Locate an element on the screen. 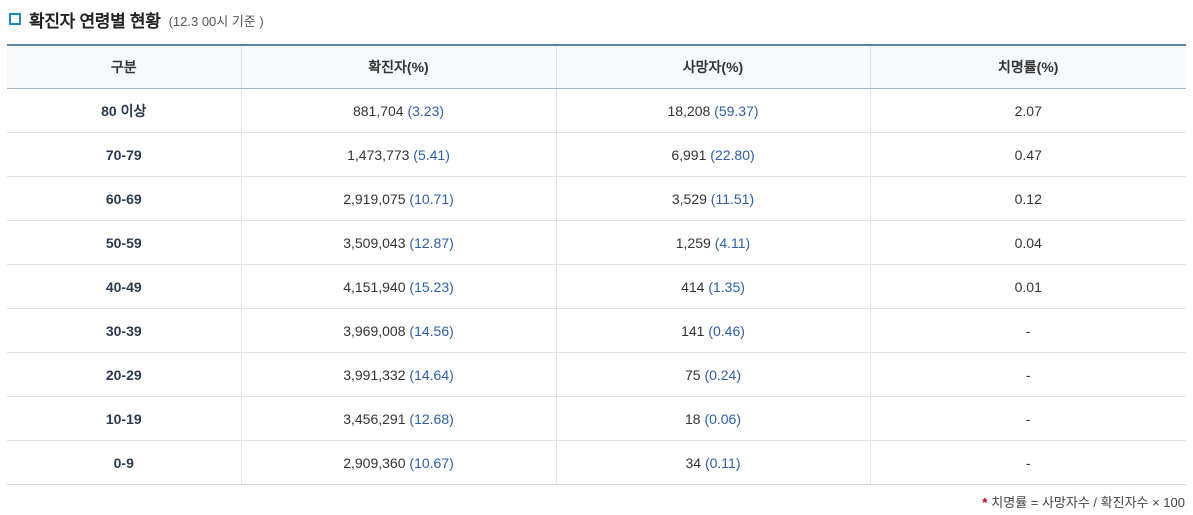  cases-cell: 1,473,773 (5.41) is located at coordinates (398, 154).